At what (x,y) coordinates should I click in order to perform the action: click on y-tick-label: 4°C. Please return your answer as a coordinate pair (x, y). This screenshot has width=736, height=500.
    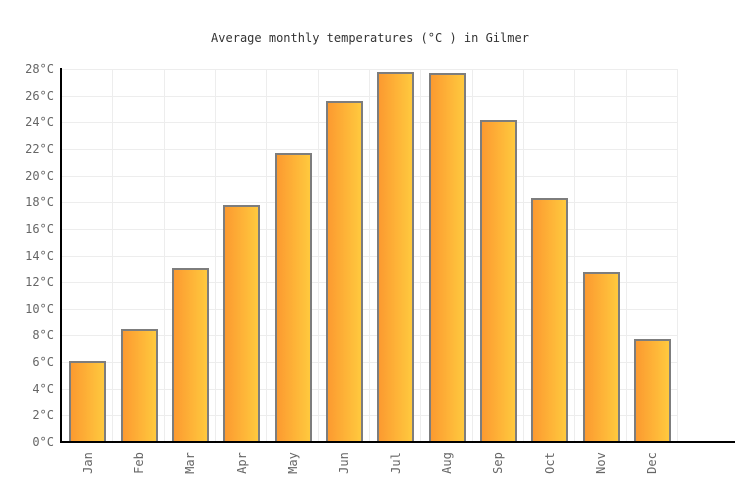
    Looking at the image, I should click on (43, 388).